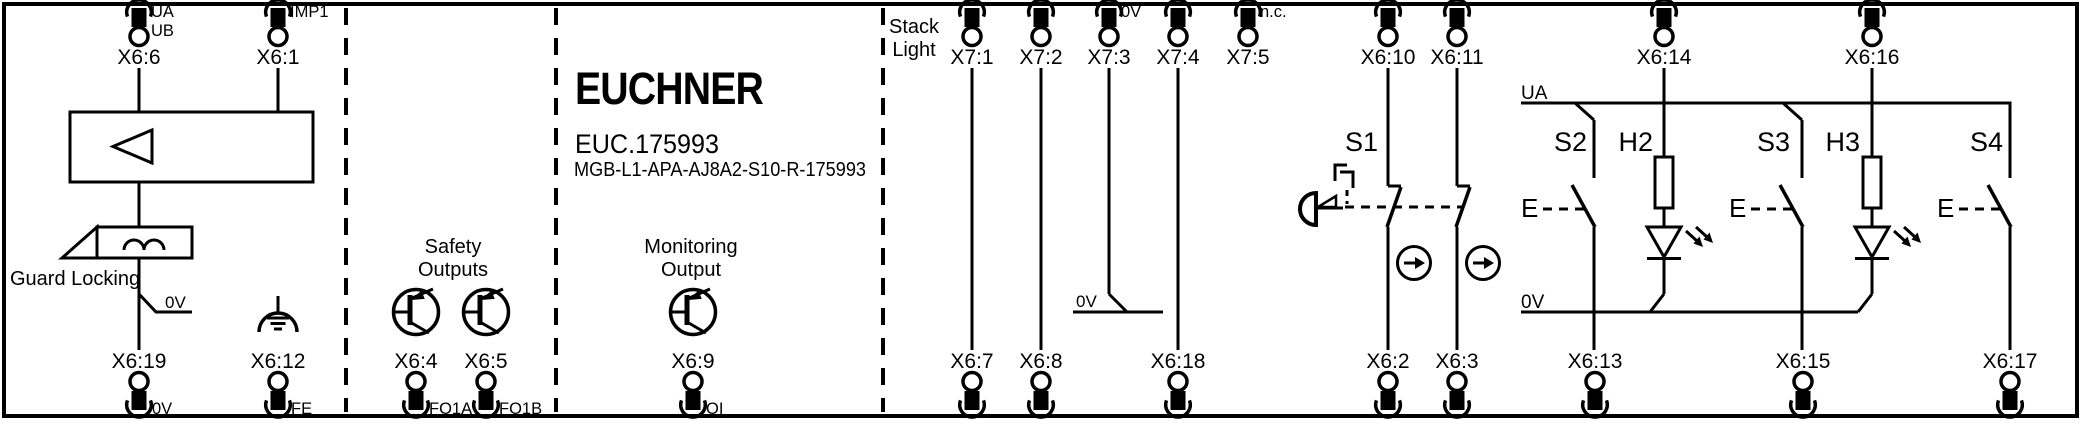 The image size is (2081, 439). I want to click on terminal-bottom-x6-5: X6:5 FO1B, so click(503, 384).